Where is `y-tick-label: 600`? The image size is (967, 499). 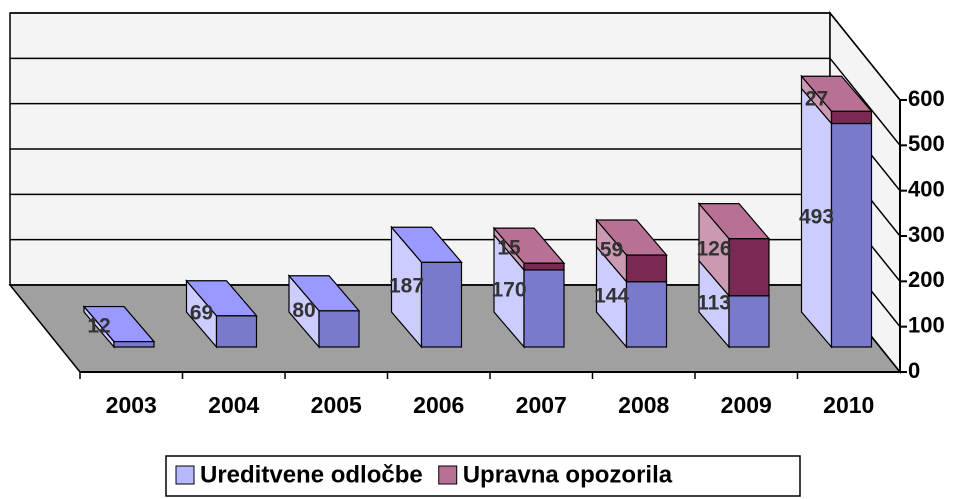
y-tick-label: 600 is located at coordinates (926, 98).